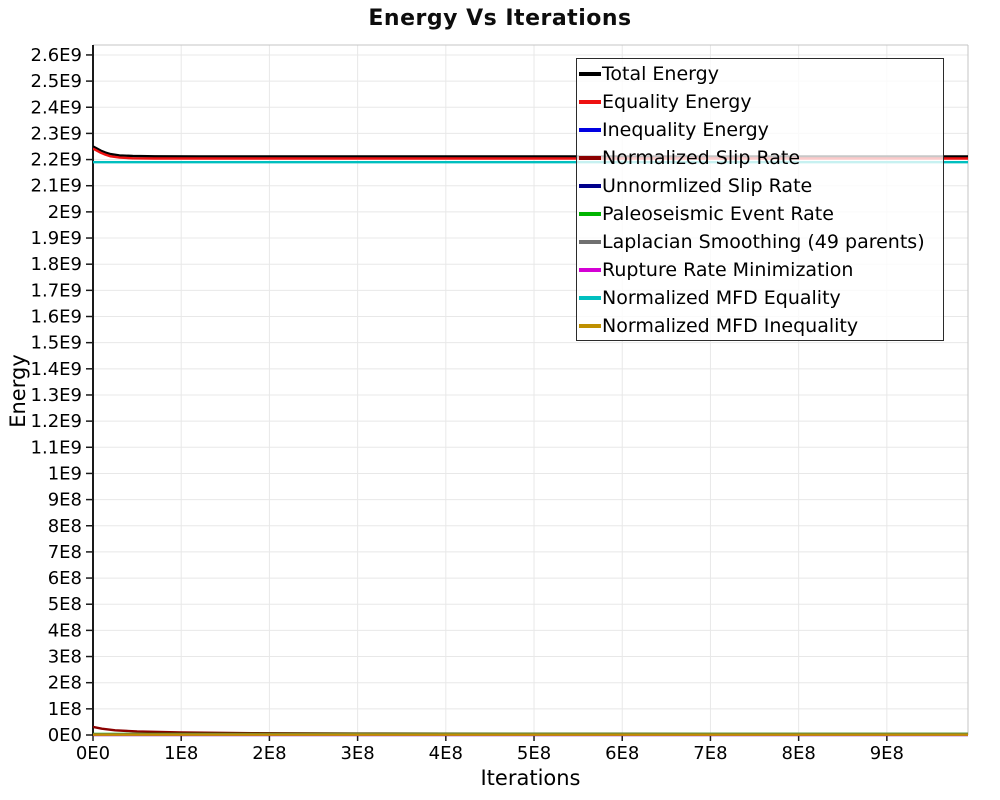  Describe the element at coordinates (56, 395) in the screenshot. I see `y-tick-label: 1.3E9` at that location.